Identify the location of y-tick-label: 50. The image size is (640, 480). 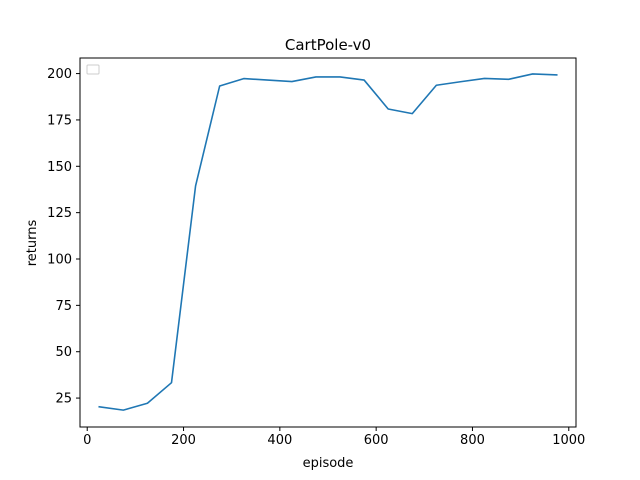
(63, 352).